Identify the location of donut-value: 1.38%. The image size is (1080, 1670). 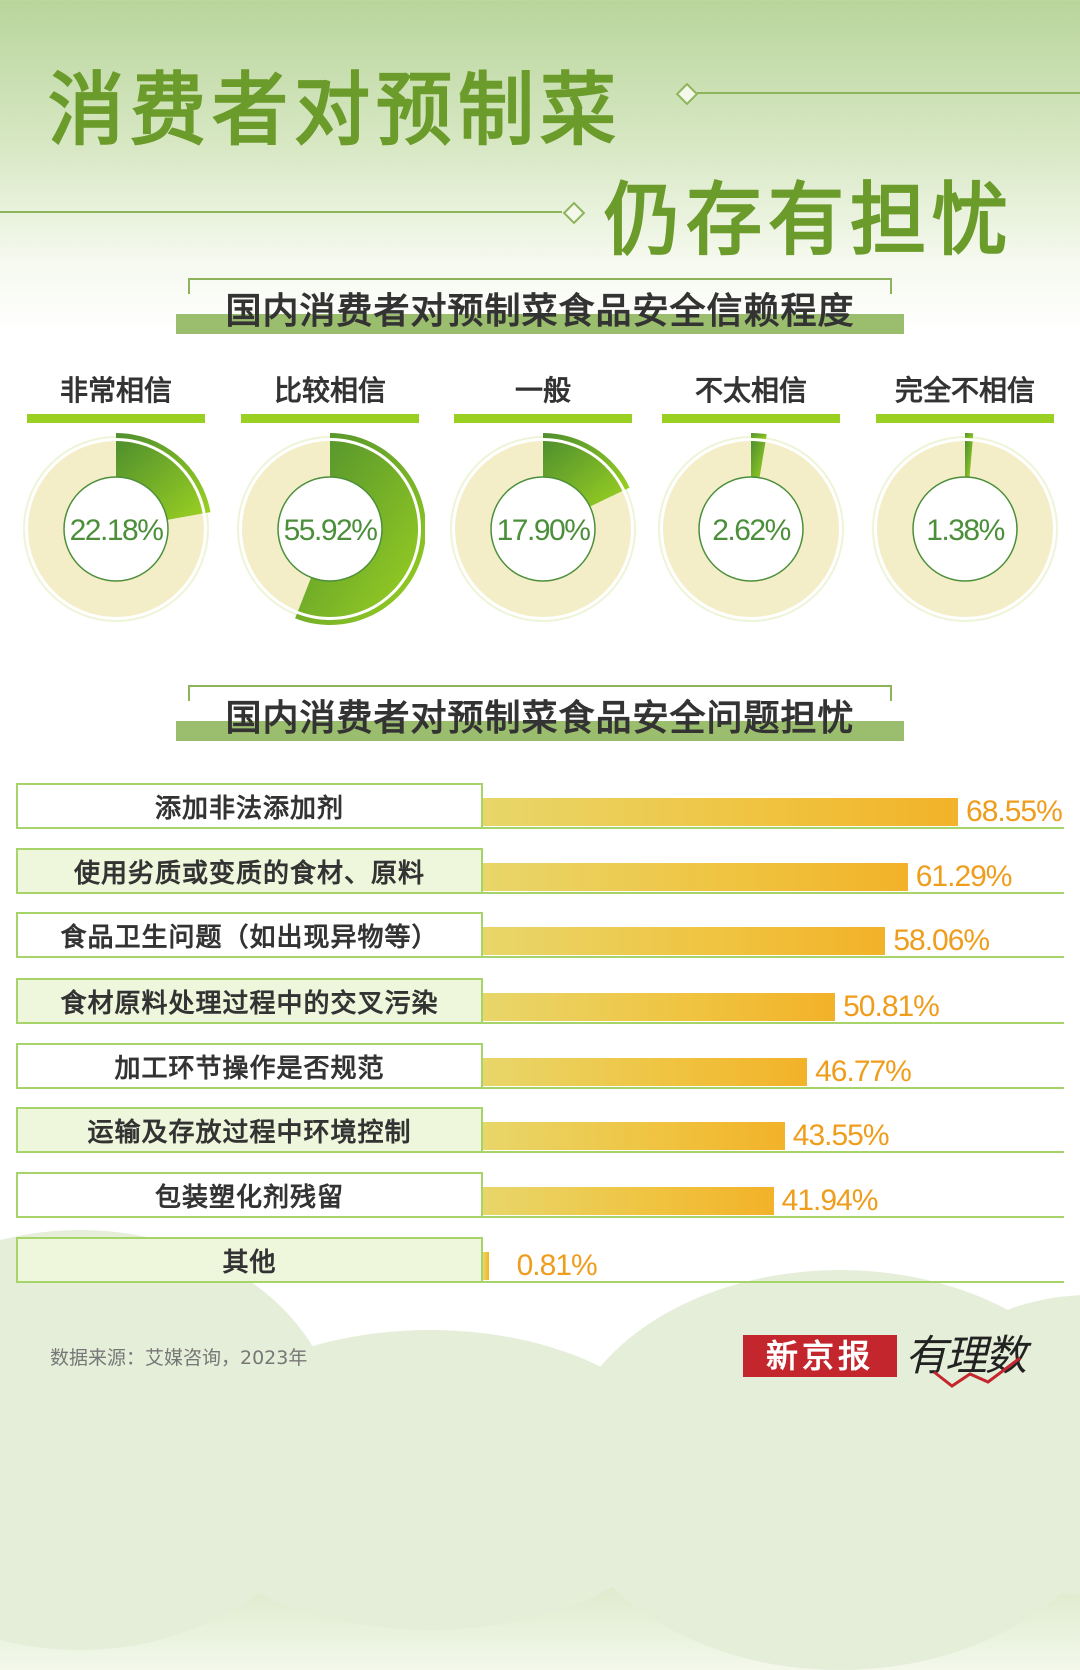
(965, 530).